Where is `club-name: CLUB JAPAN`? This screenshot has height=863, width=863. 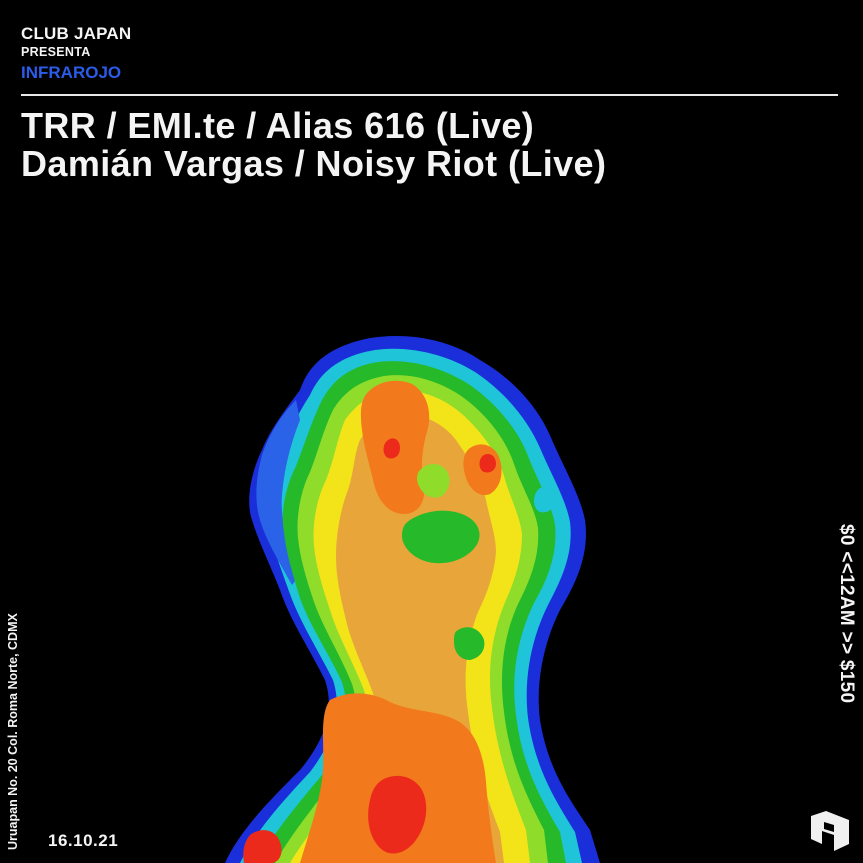 club-name: CLUB JAPAN is located at coordinates (76, 33).